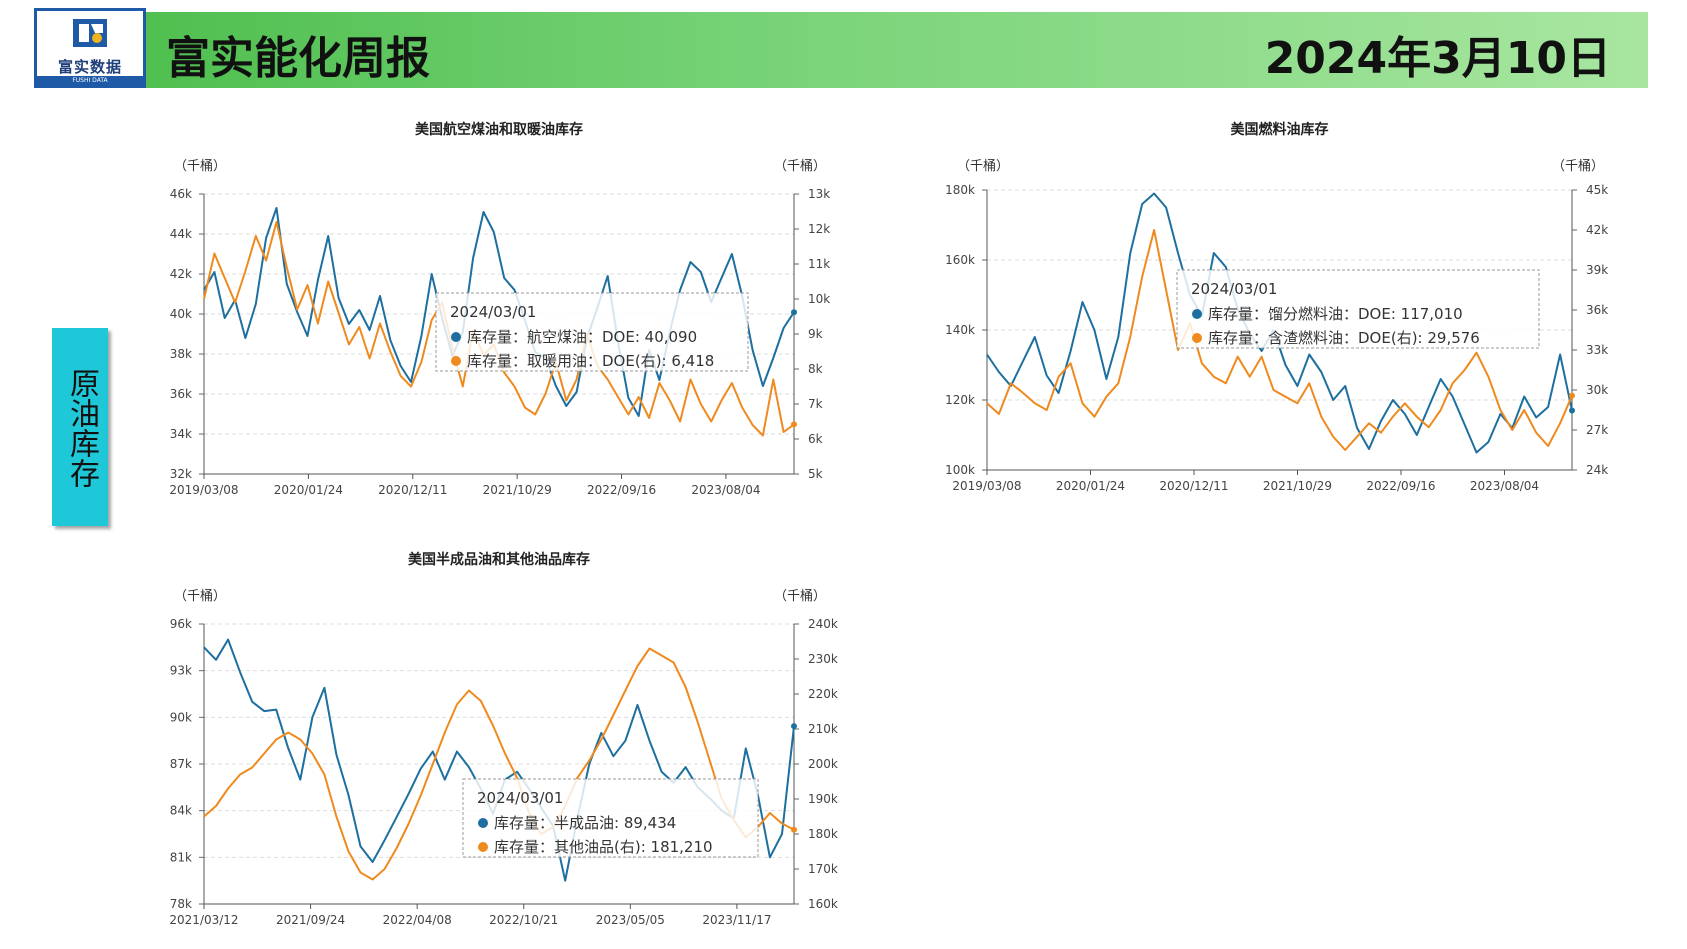  What do you see at coordinates (308, 490) in the screenshot?
I see `x-tick-label: 2020/01/24` at bounding box center [308, 490].